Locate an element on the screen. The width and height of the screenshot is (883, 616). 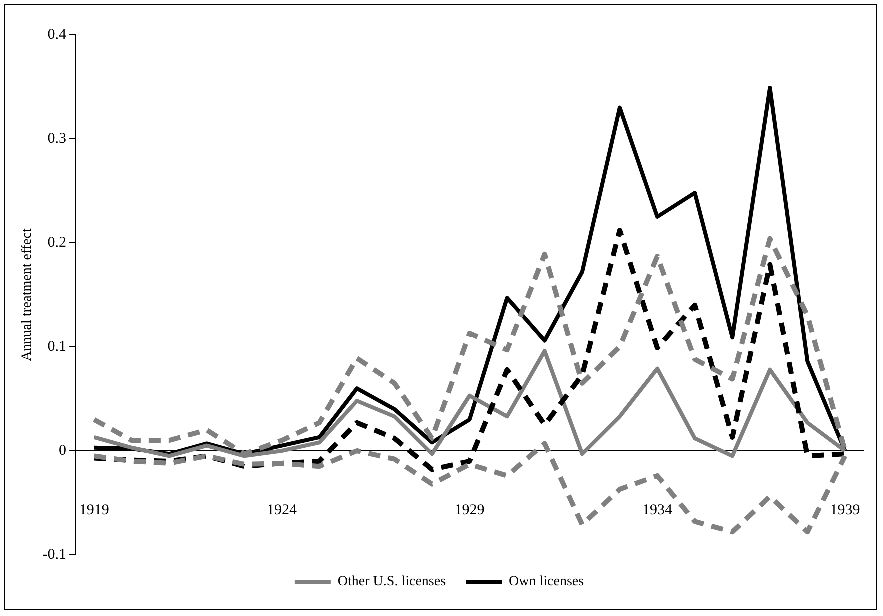
legend-label: Other U.S. licenses is located at coordinates (392, 582).